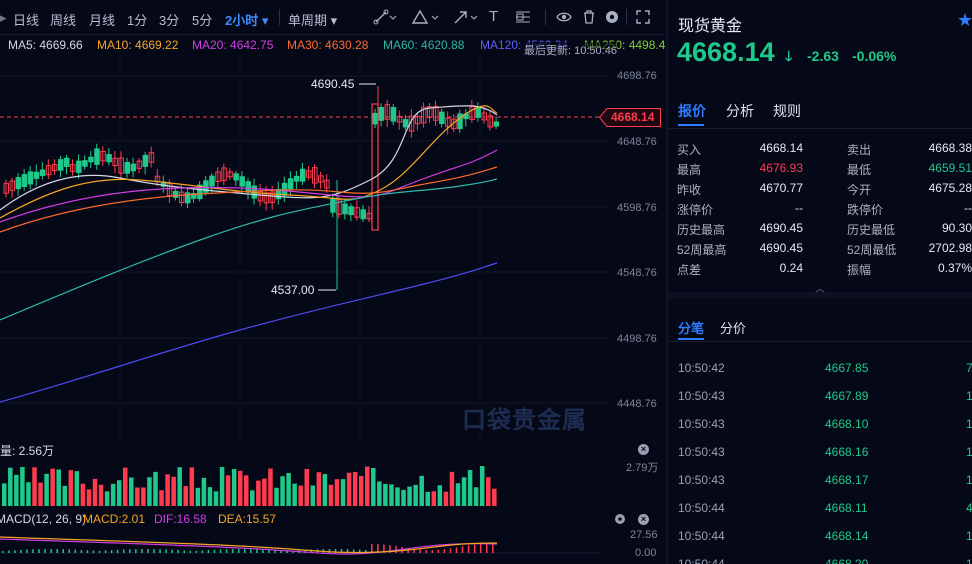  What do you see at coordinates (643, 17) in the screenshot?
I see `fullscreen-icon` at bounding box center [643, 17].